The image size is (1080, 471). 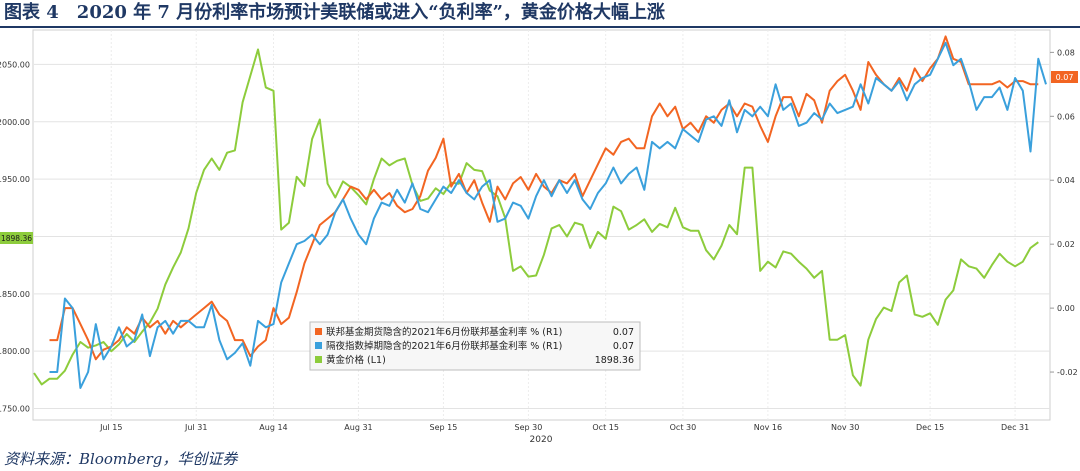 What do you see at coordinates (768, 427) in the screenshot?
I see `x-tick-label: Nov 16` at bounding box center [768, 427].